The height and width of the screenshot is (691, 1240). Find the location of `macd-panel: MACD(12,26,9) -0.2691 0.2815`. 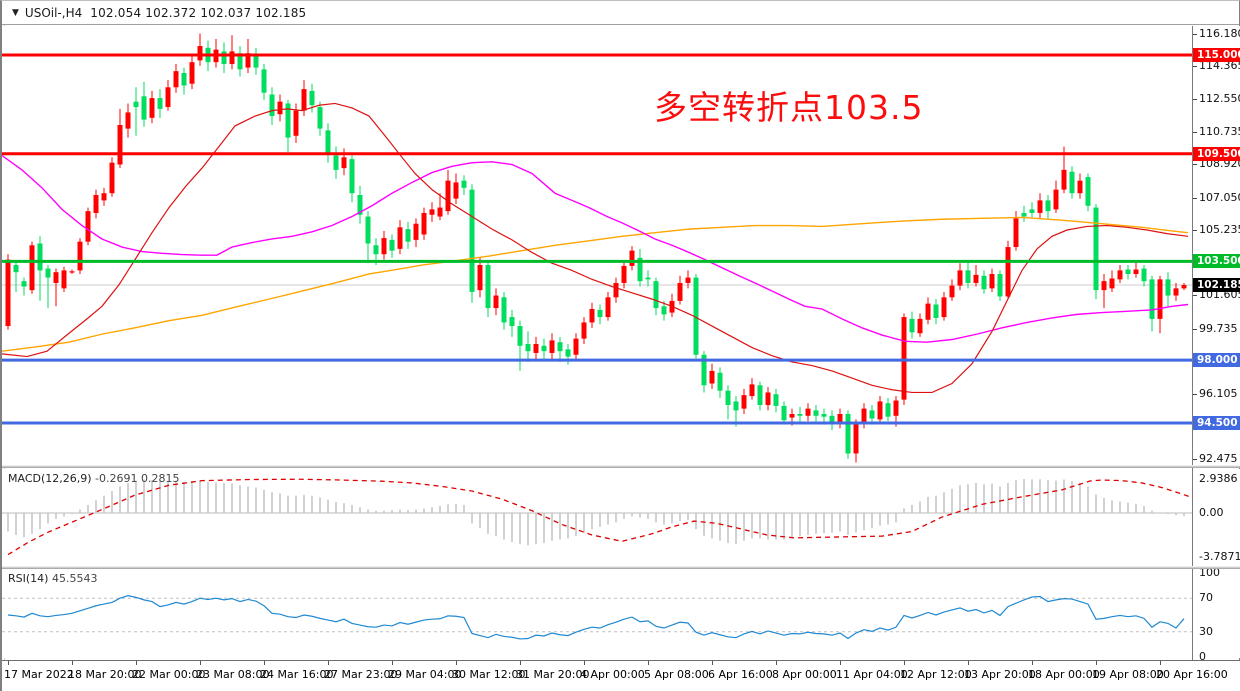

macd-panel: MACD(12,26,9) -0.2691 0.2815 is located at coordinates (621, 517).